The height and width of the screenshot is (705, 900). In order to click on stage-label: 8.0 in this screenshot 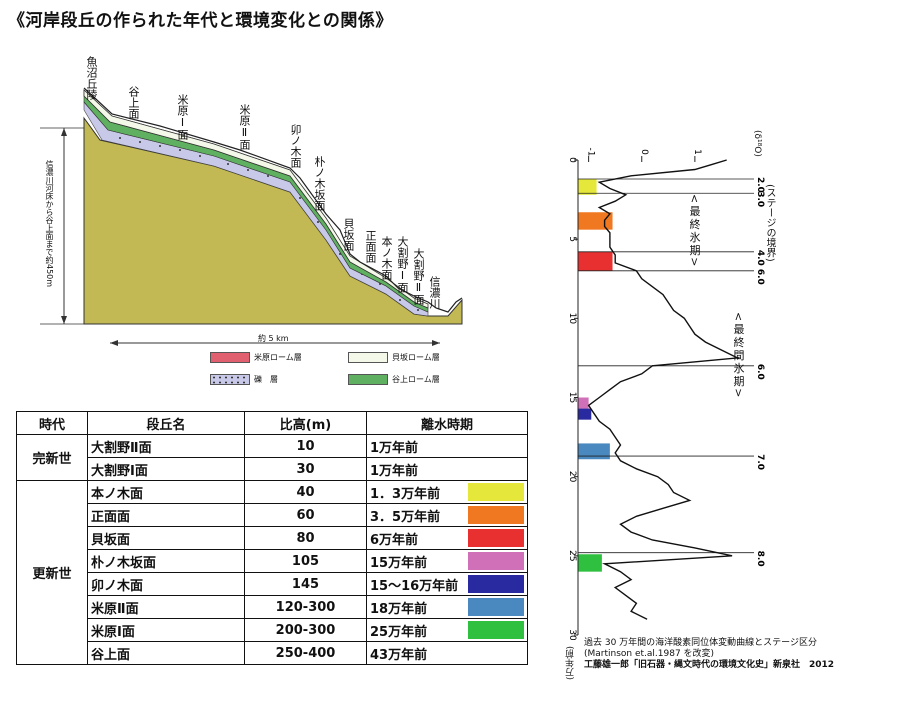, I will do `click(760, 559)`.